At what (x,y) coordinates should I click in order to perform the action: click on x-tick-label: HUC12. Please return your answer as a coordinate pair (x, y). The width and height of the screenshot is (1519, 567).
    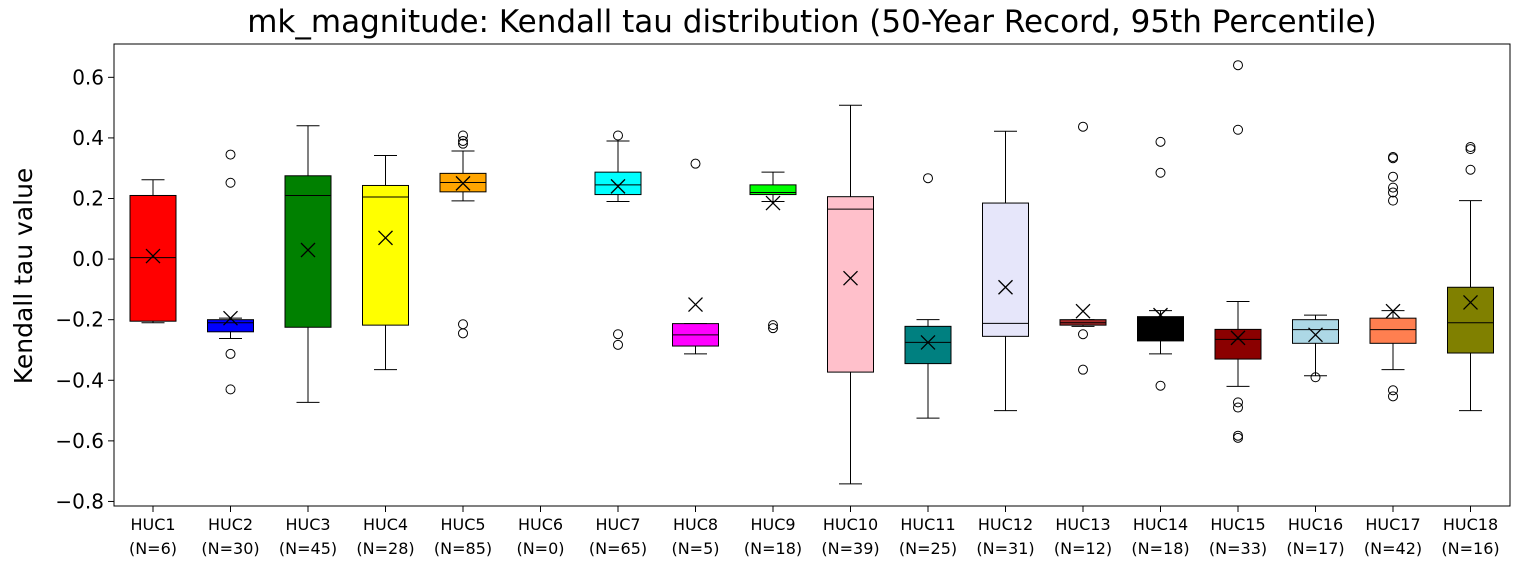
    Looking at the image, I should click on (1005, 524).